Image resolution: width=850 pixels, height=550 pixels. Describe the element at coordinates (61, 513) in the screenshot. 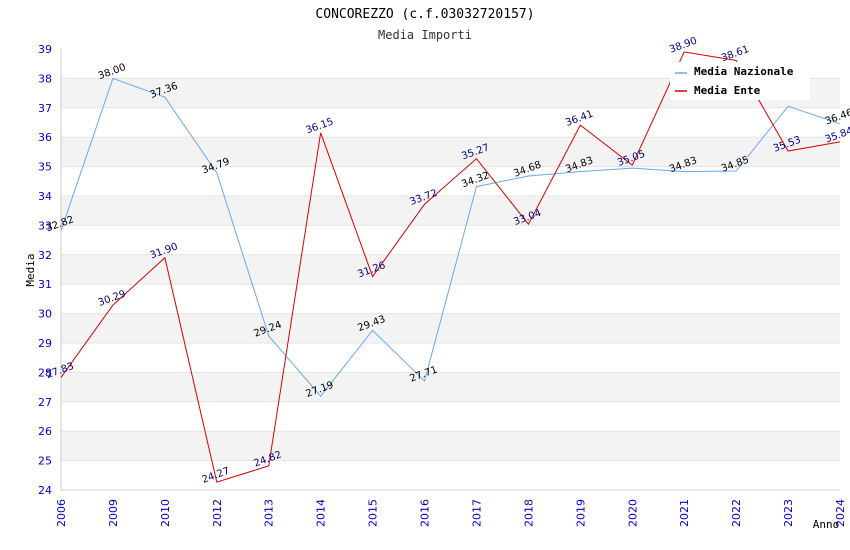

I see `x-tick-label: 2006` at that location.